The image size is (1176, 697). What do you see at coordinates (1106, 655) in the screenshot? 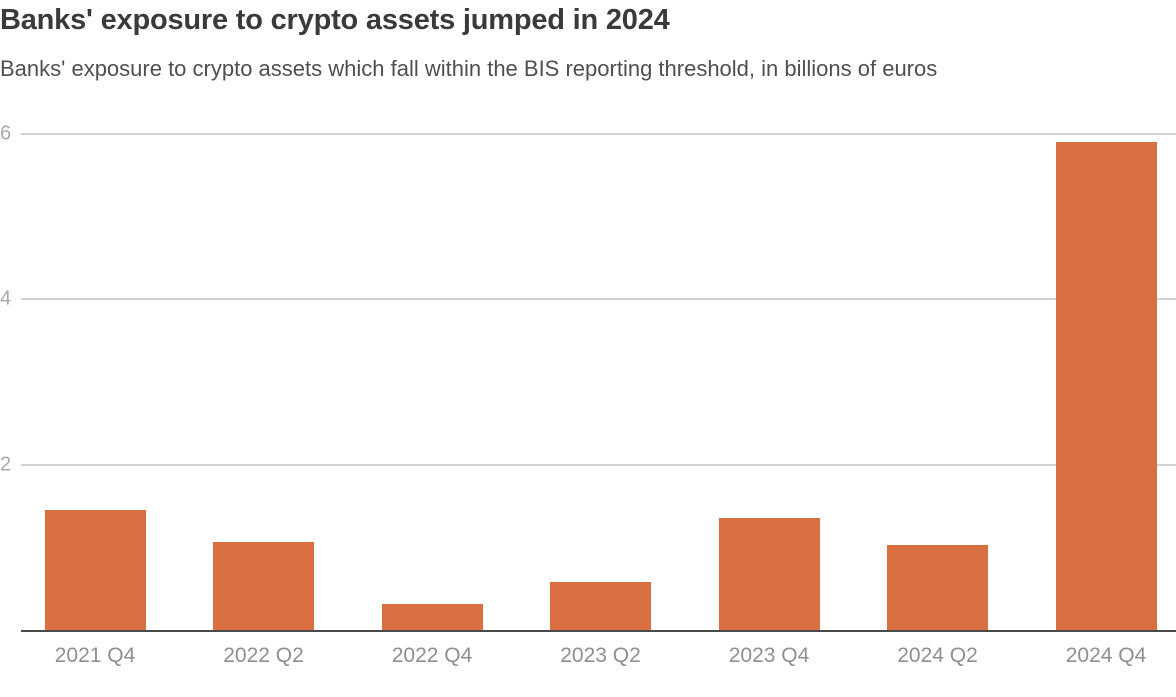
I see `x-axis-tick-label: 2024 Q4` at bounding box center [1106, 655].